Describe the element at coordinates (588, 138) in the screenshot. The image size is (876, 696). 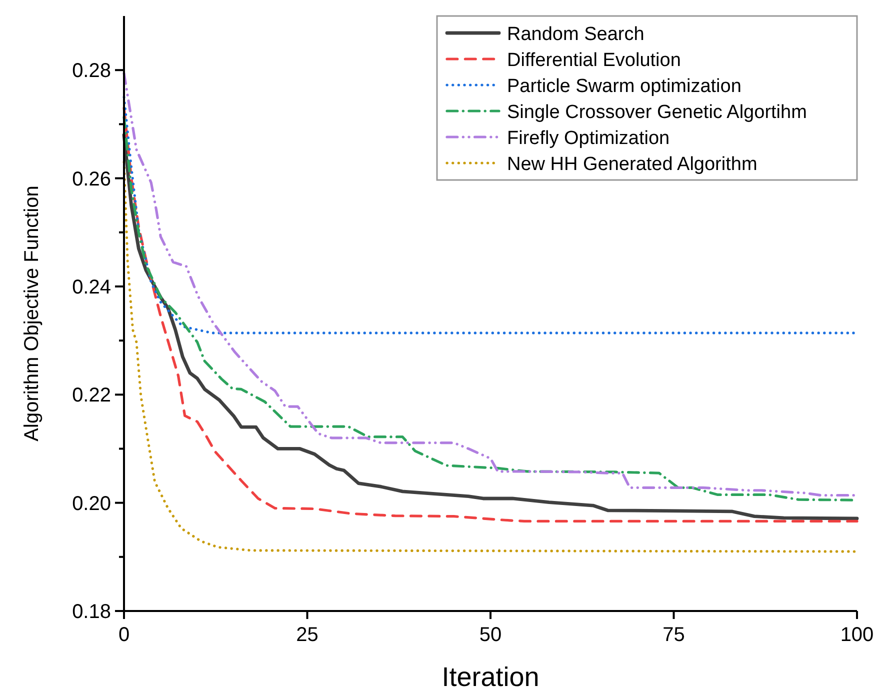
I see `legend-label: Firefly Optimization` at that location.